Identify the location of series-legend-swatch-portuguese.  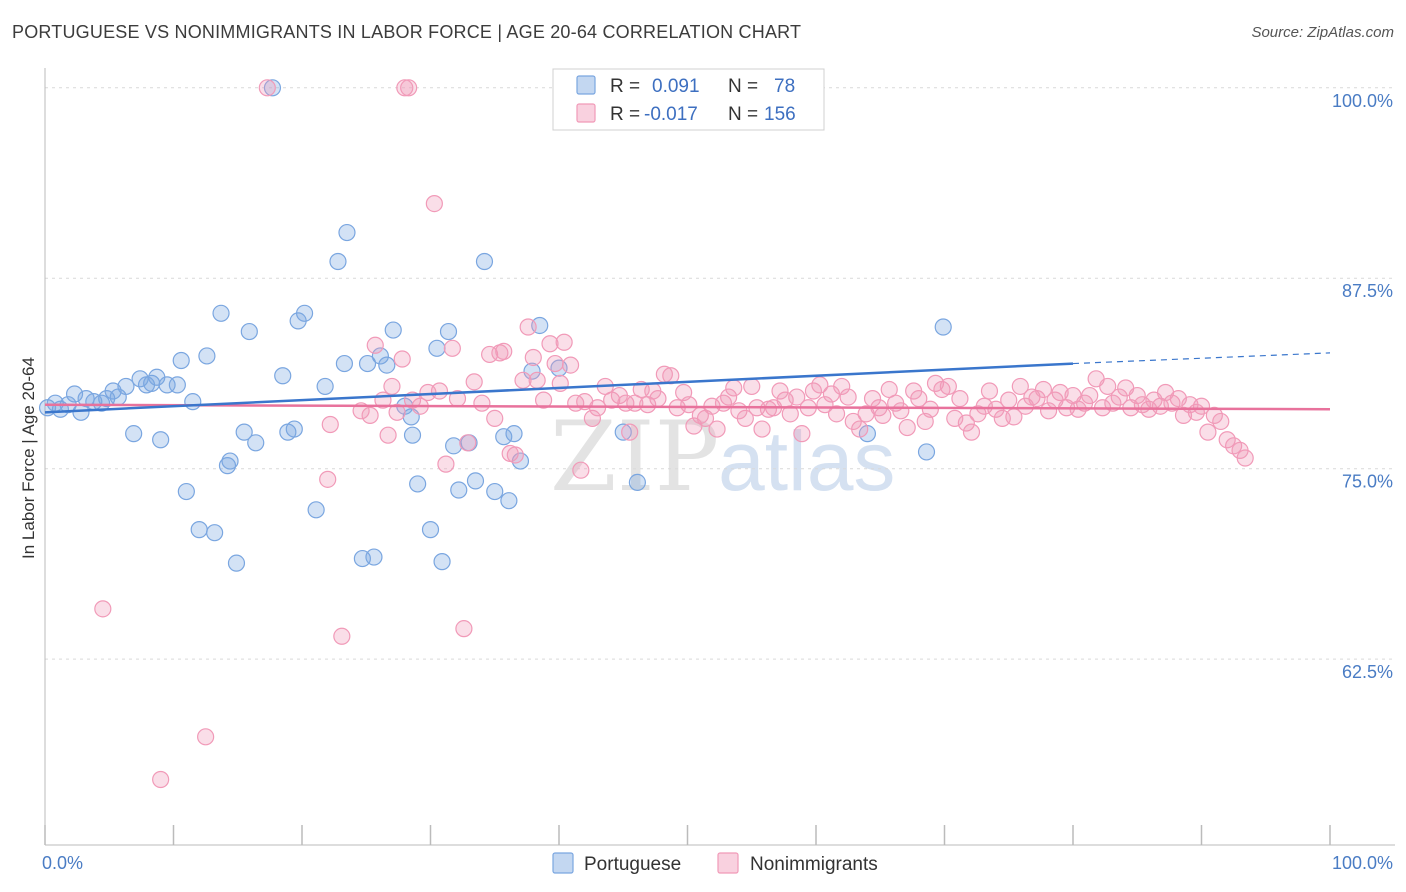
(563, 863).